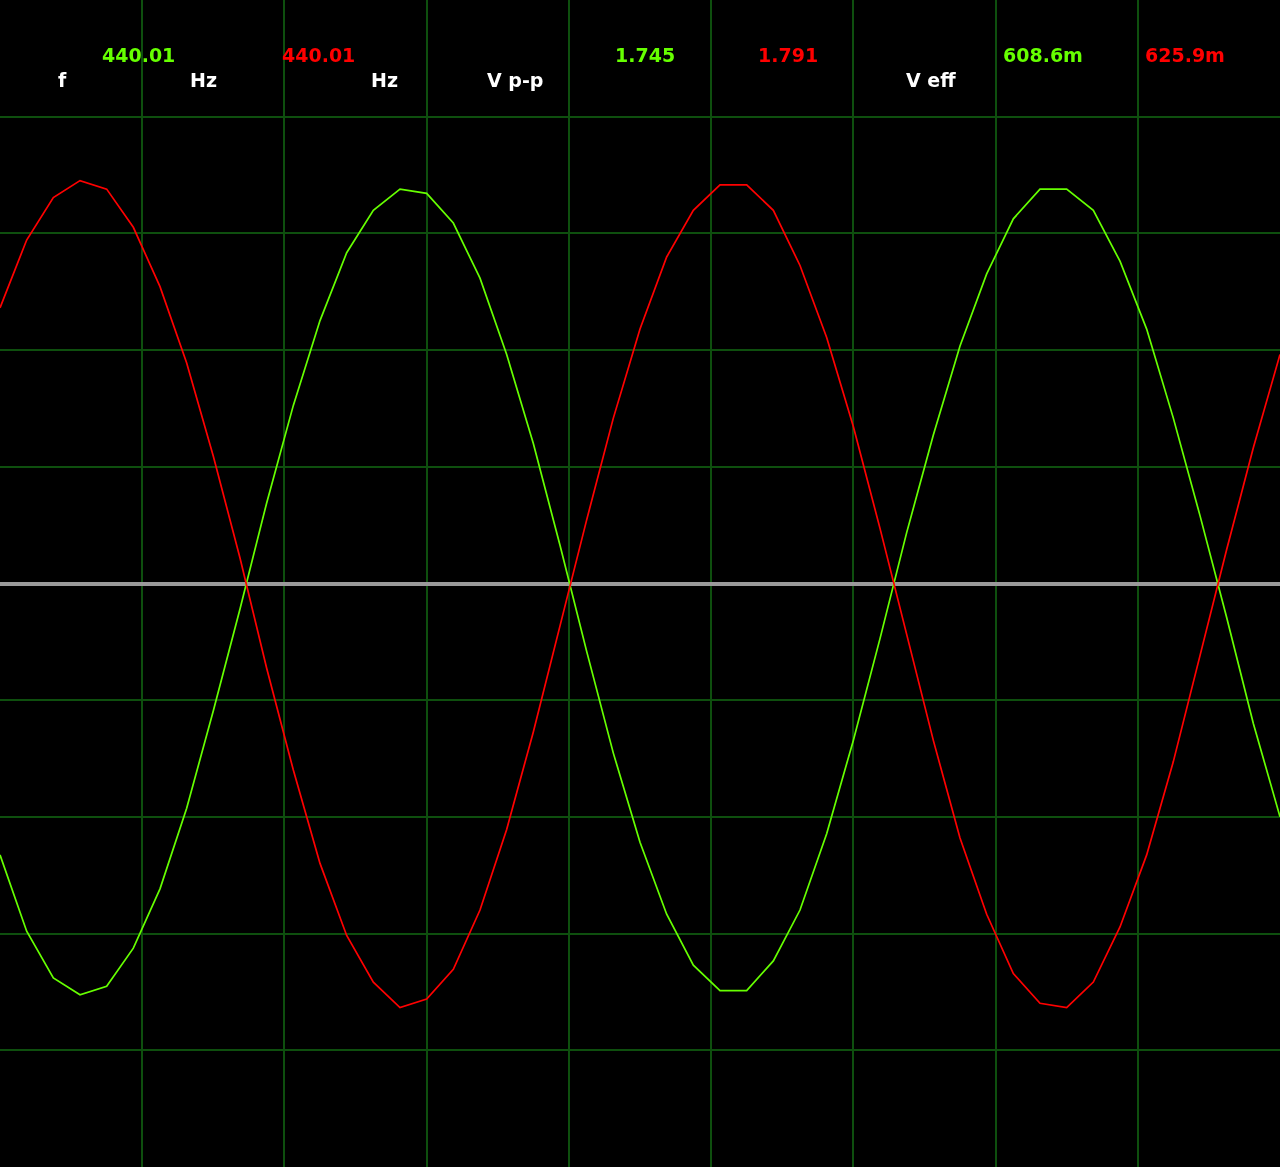  What do you see at coordinates (645, 55) in the screenshot?
I see `text: 1.745` at bounding box center [645, 55].